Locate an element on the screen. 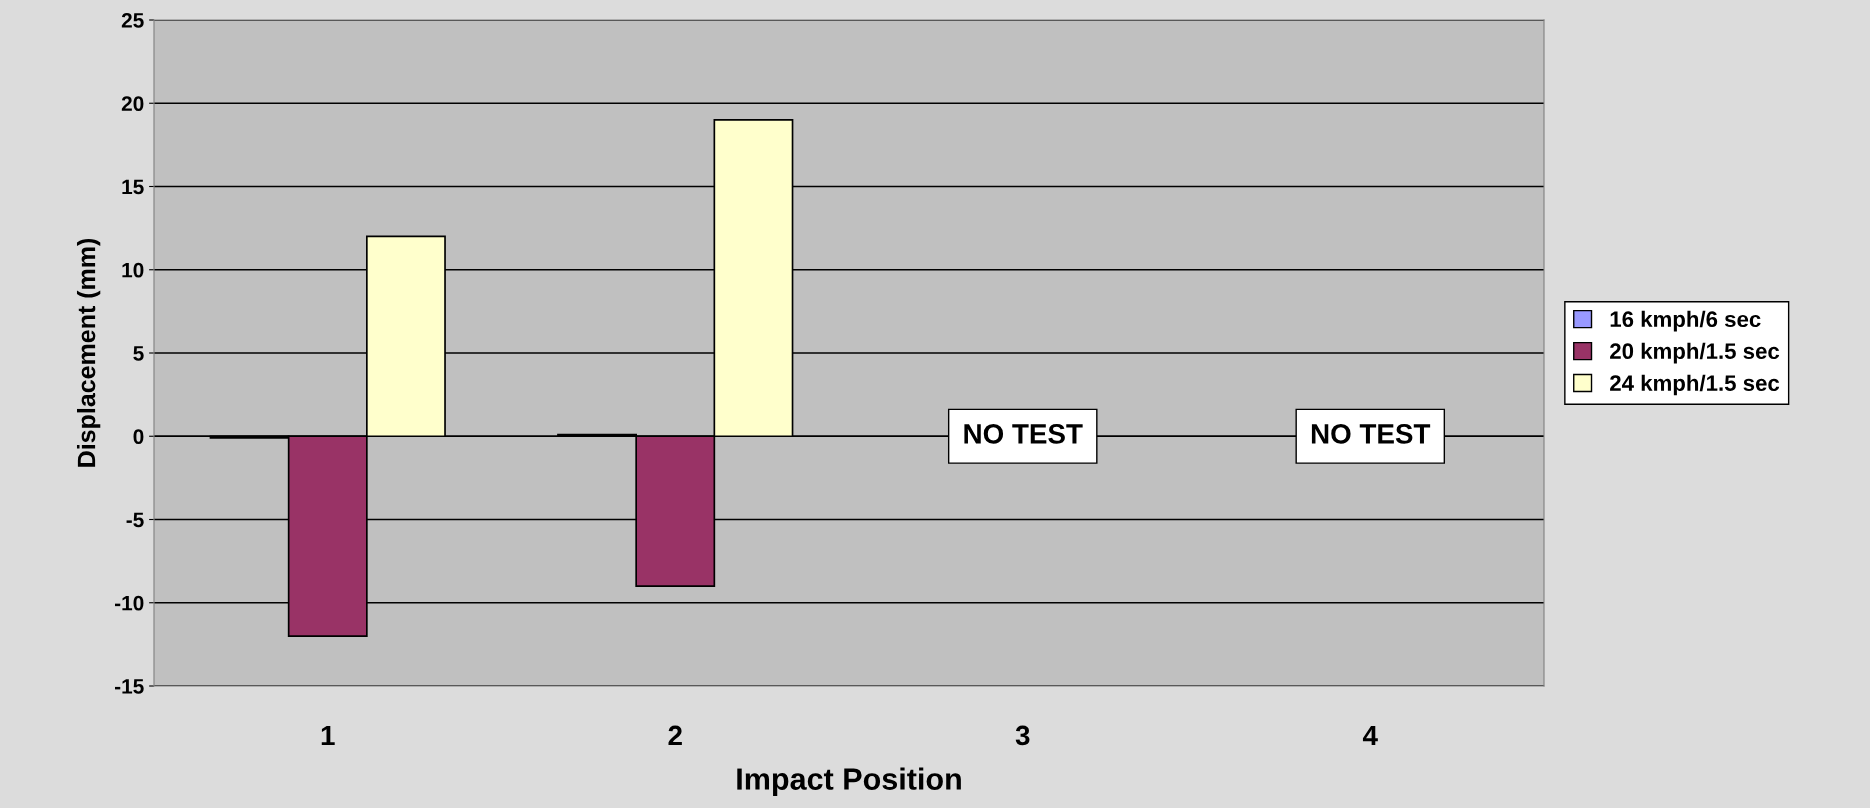  x-tick-label: 4 is located at coordinates (1370, 735).